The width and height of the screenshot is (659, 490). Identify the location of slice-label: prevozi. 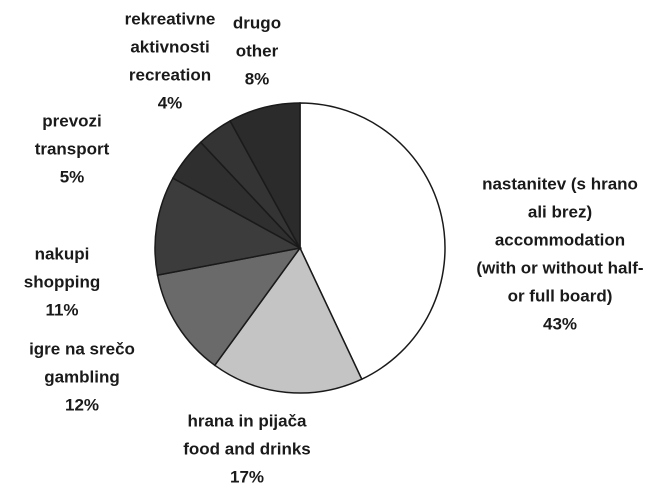
(72, 120).